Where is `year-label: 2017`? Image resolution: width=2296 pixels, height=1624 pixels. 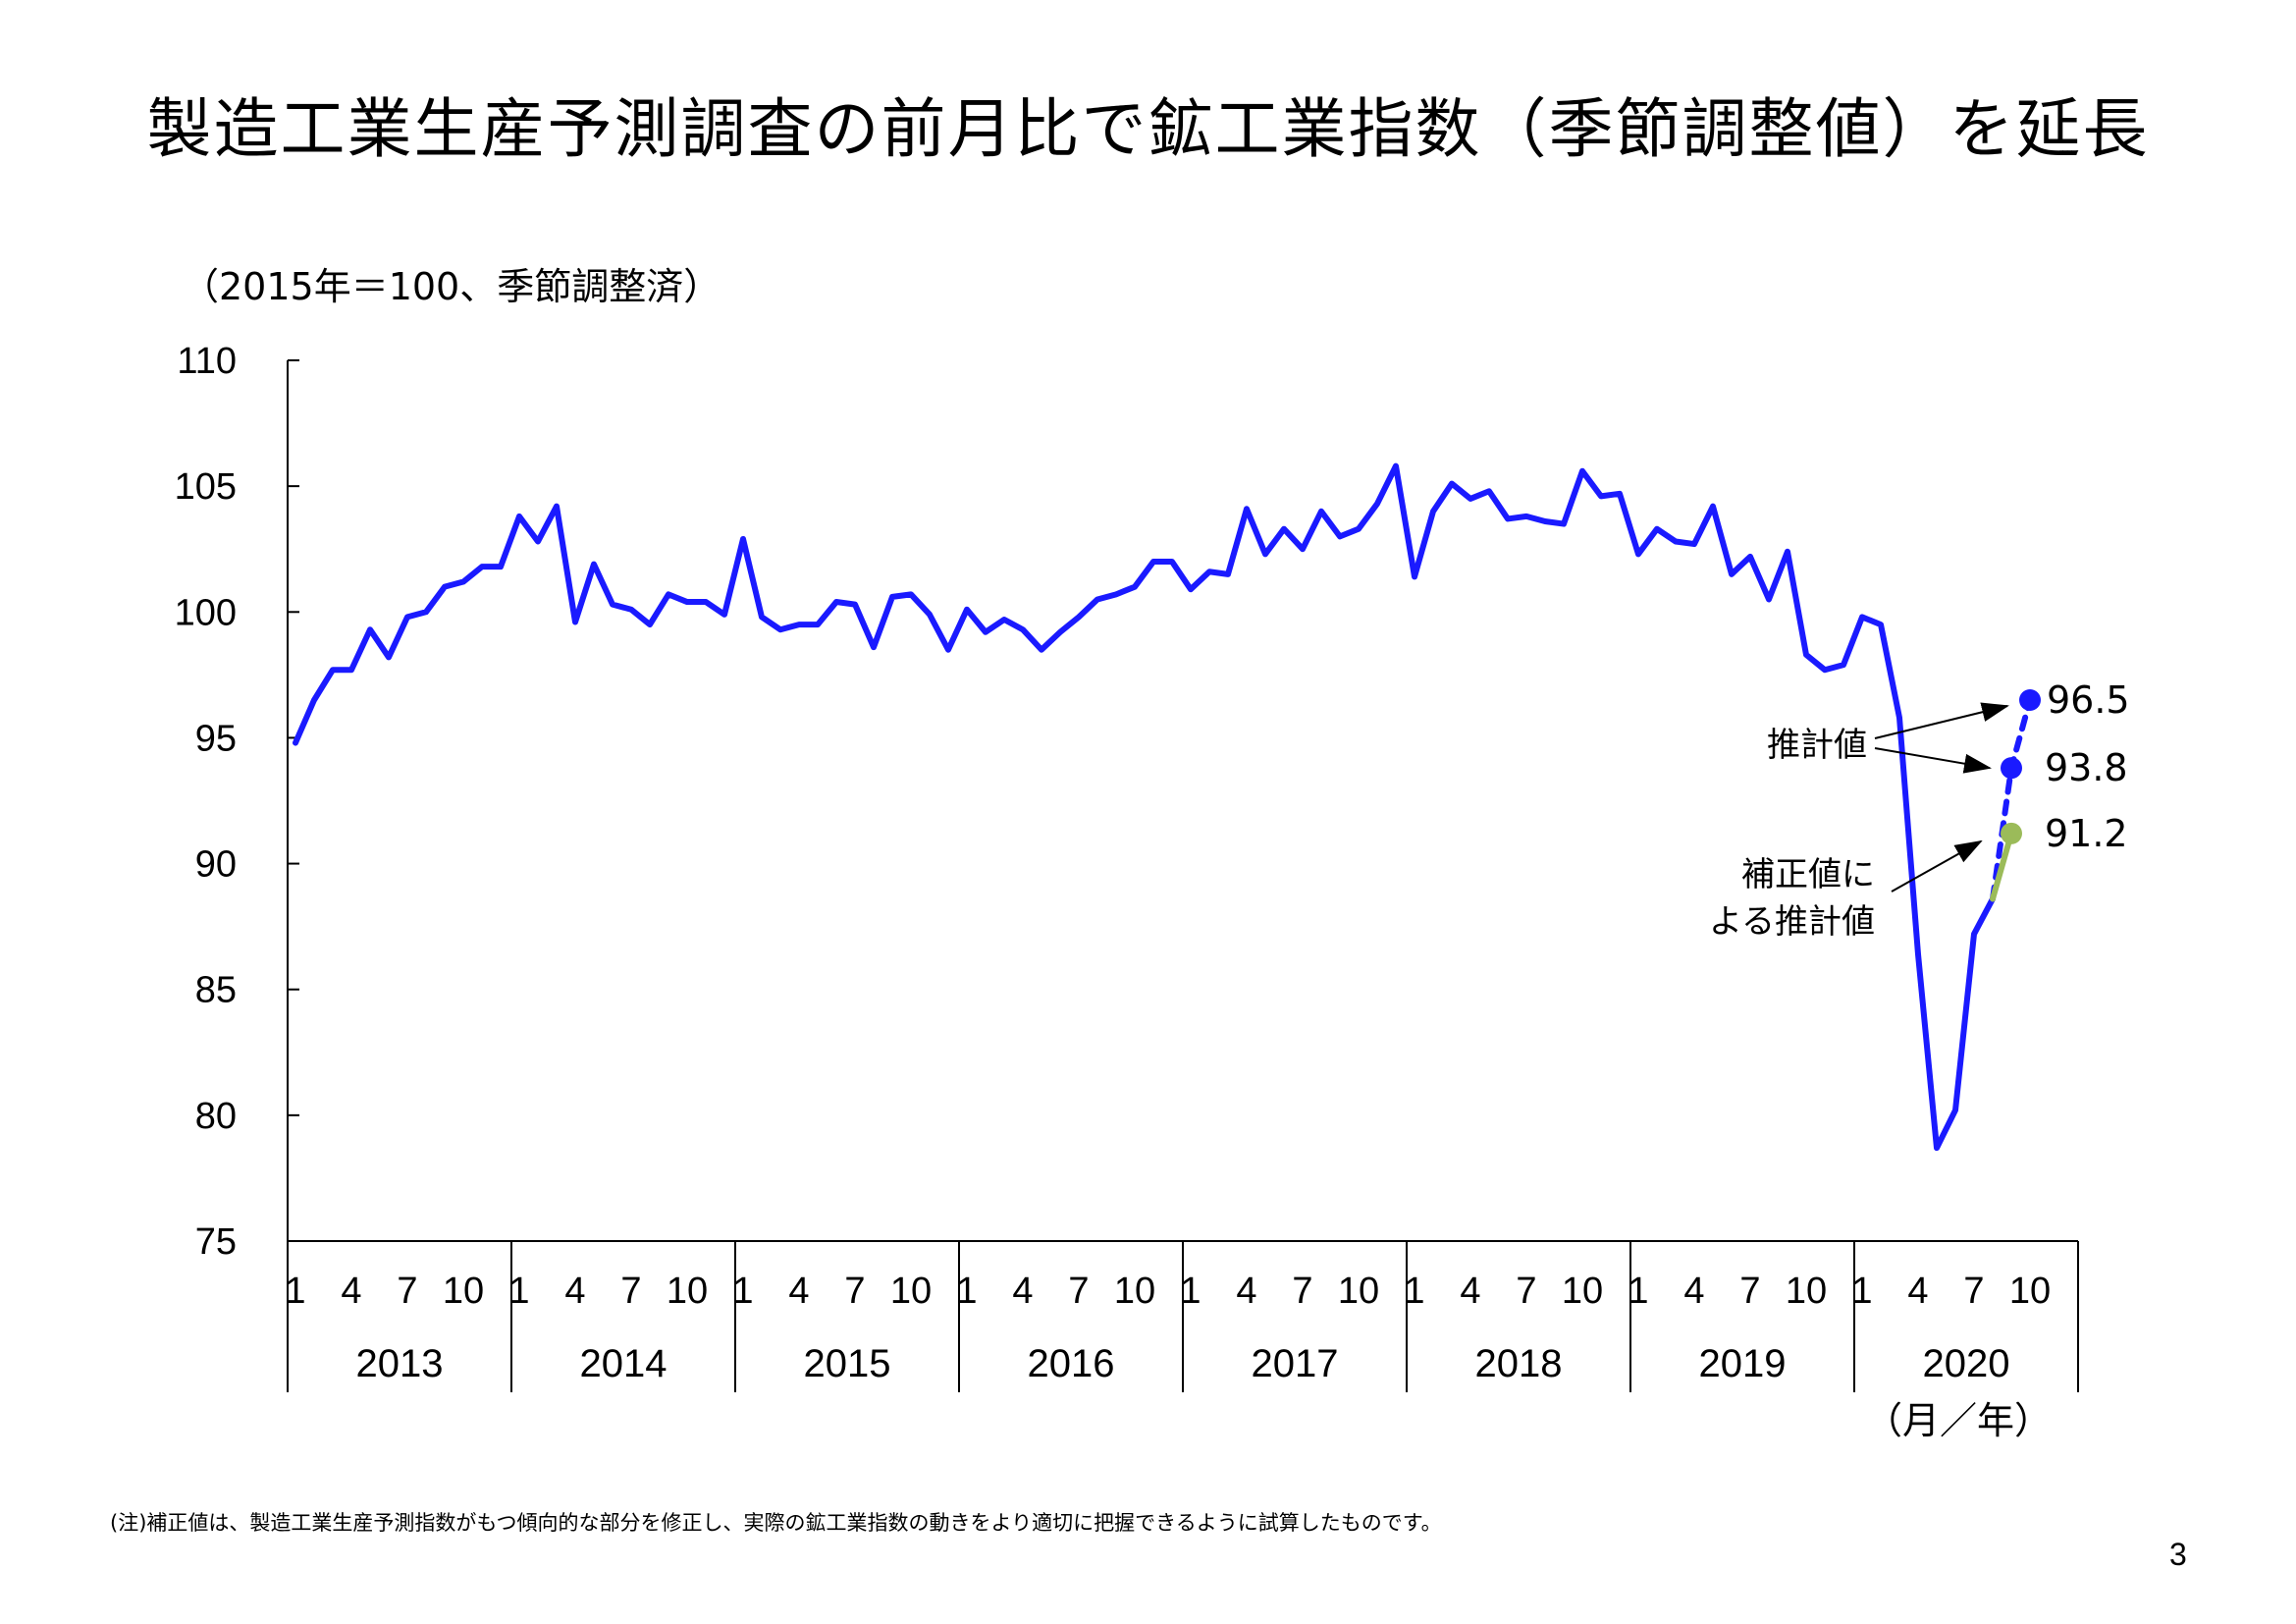
year-label: 2017 is located at coordinates (1296, 1363).